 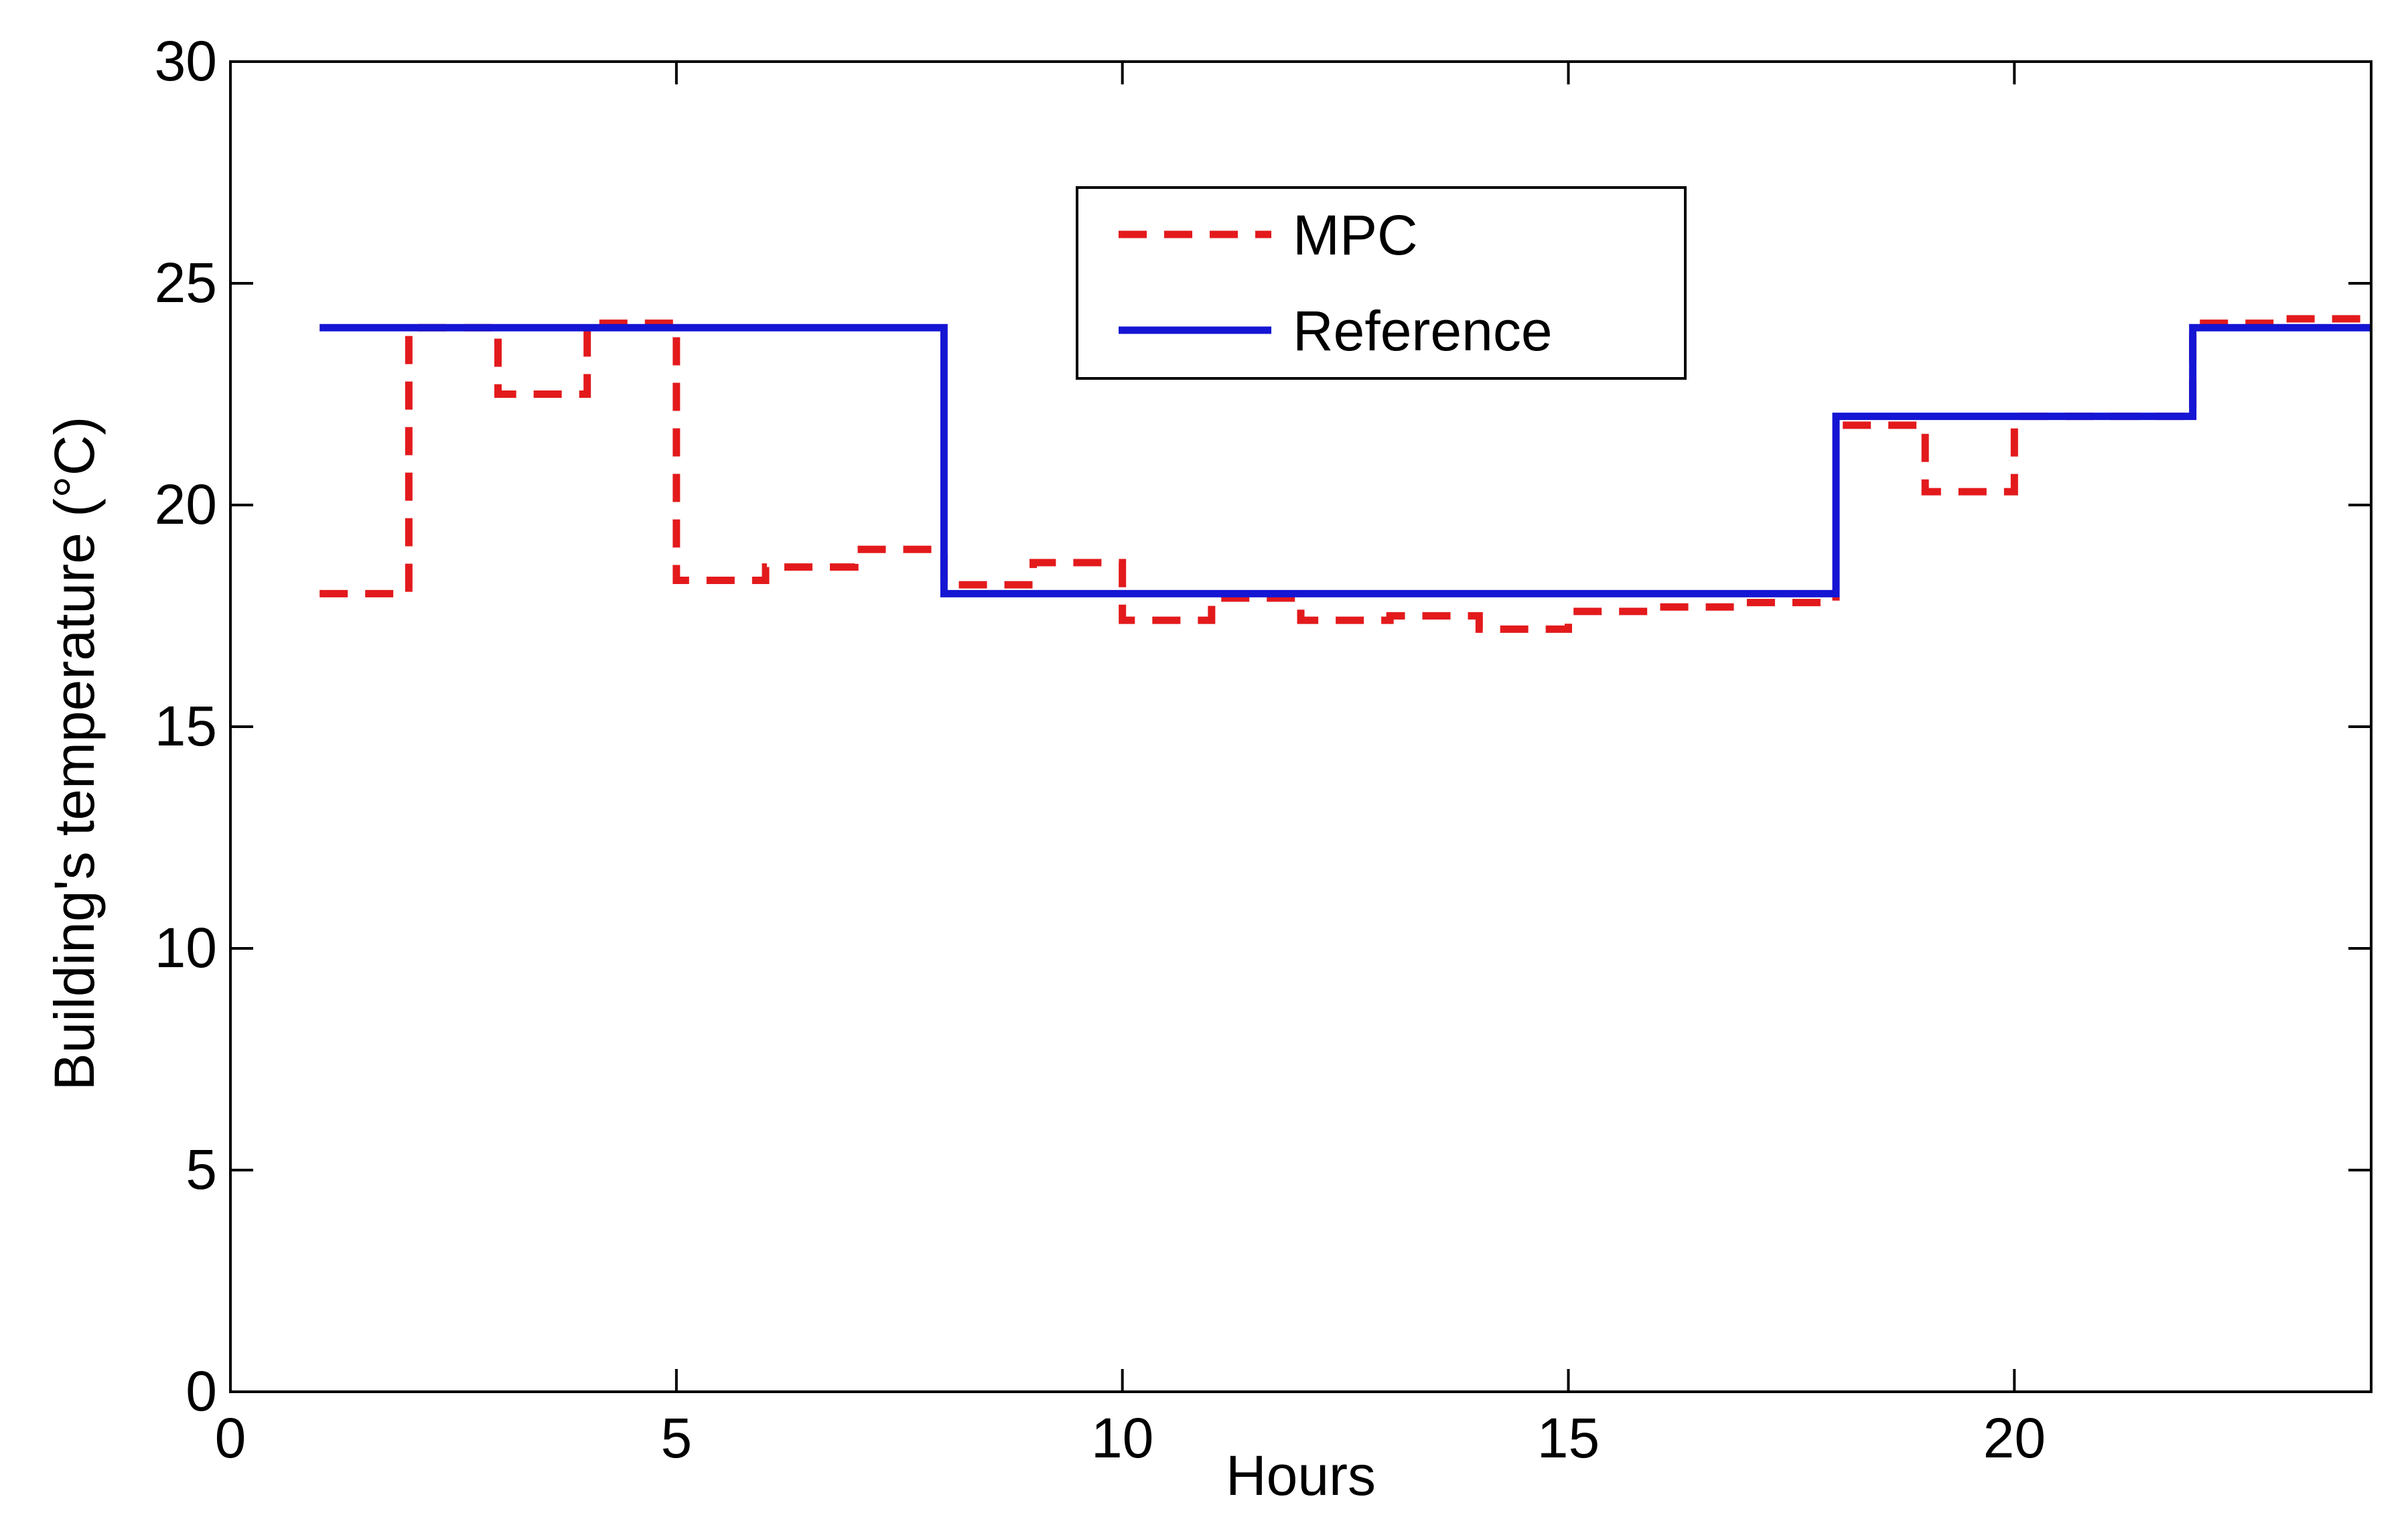 What do you see at coordinates (201, 1169) in the screenshot?
I see `y-tick-label: 5` at bounding box center [201, 1169].